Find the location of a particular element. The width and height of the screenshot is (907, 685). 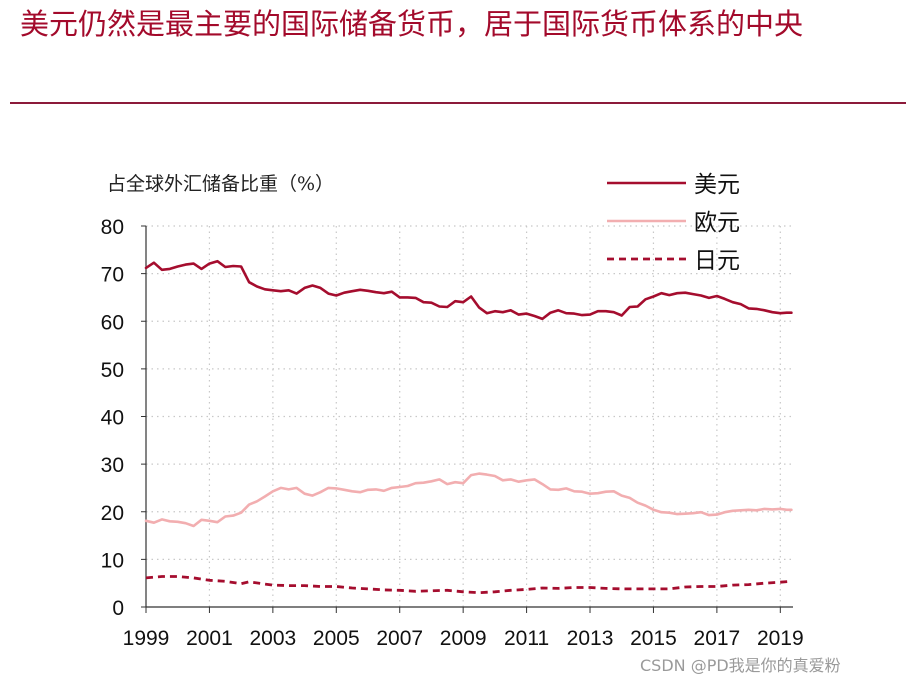

x-tick-label: 2001 is located at coordinates (209, 638).